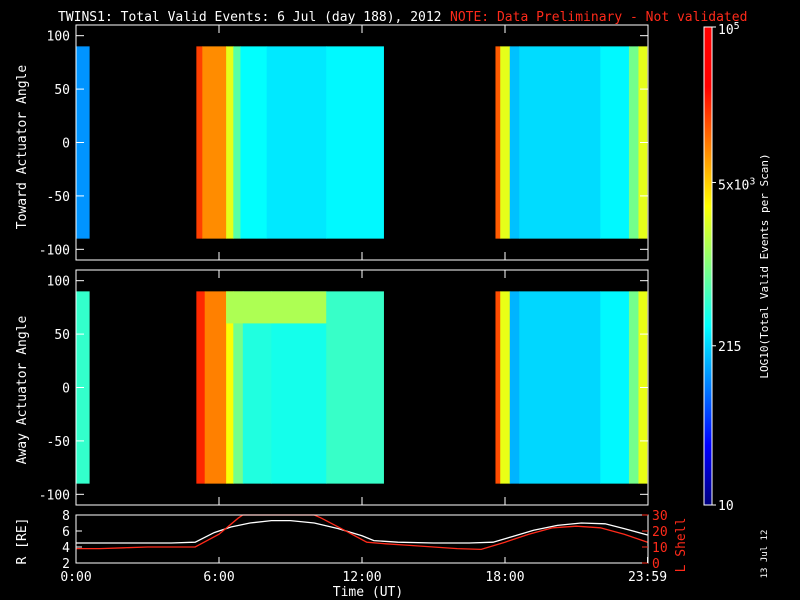 The width and height of the screenshot is (800, 600). I want to click on colorbar-tick-label: 10, so click(726, 506).